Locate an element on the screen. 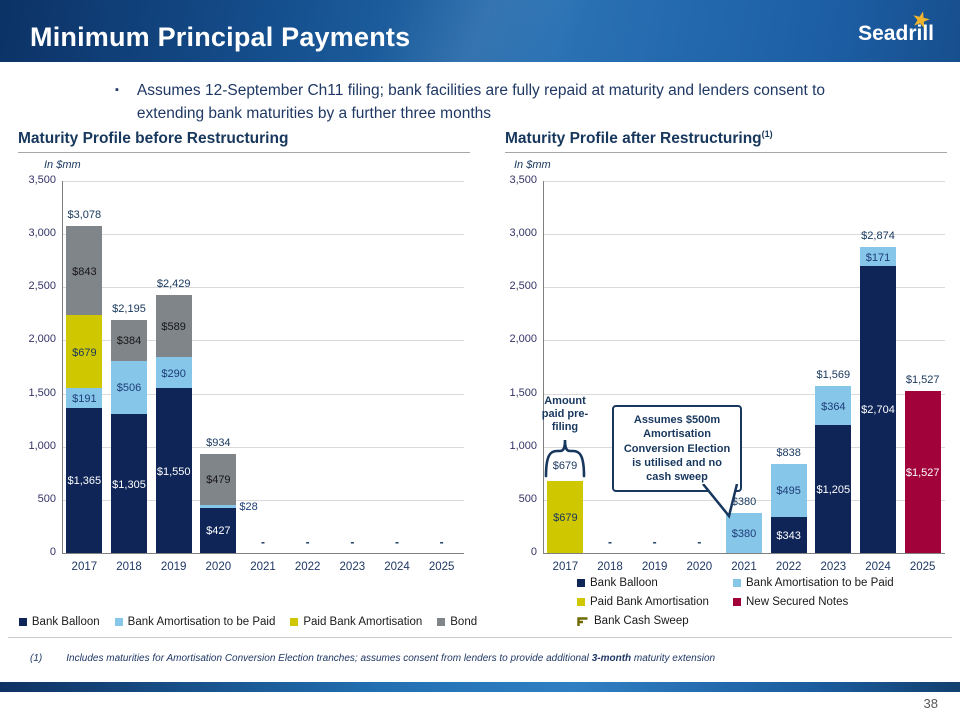 This screenshot has height=720, width=960. bar-value-label: $589 is located at coordinates (173, 327).